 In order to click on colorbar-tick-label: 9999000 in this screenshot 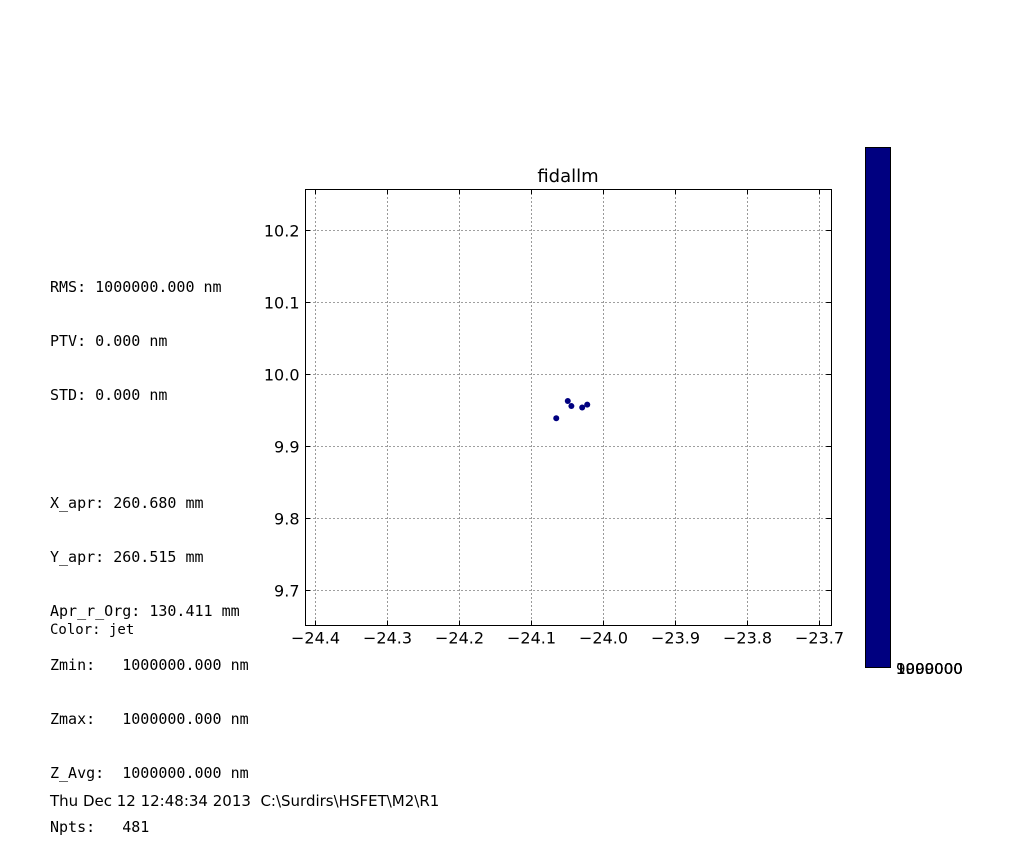, I will do `click(929, 669)`.